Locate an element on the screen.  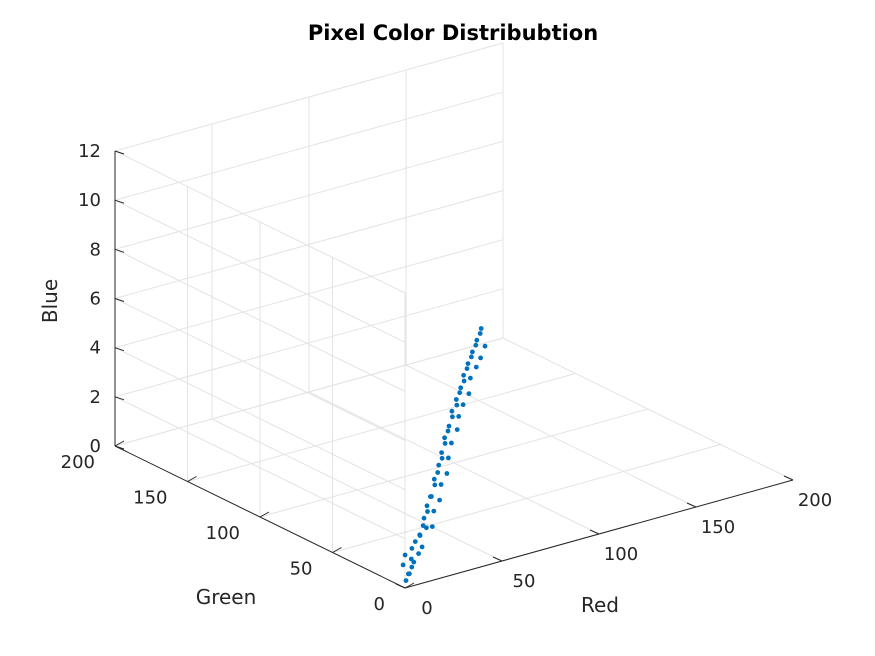
z-tick-label: 8 is located at coordinates (95, 249).